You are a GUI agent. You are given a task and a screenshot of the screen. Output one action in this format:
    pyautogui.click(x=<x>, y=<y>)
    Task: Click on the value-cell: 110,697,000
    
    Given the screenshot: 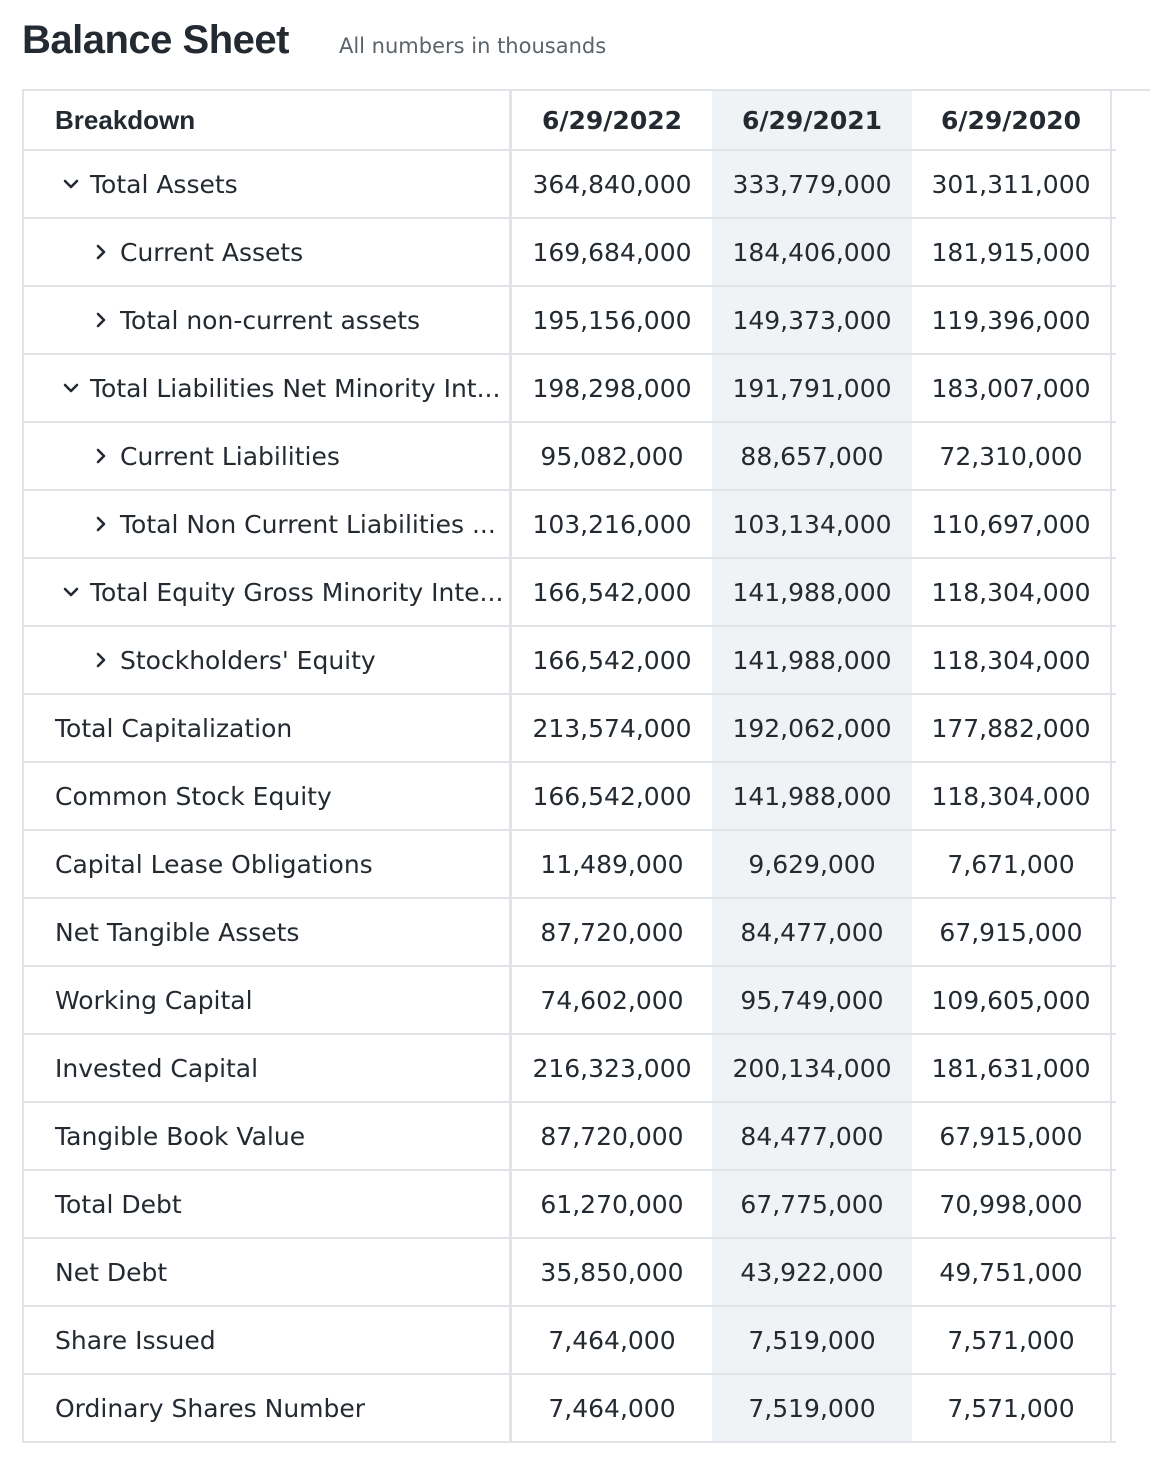 What is the action you would take?
    pyautogui.click(x=1012, y=524)
    